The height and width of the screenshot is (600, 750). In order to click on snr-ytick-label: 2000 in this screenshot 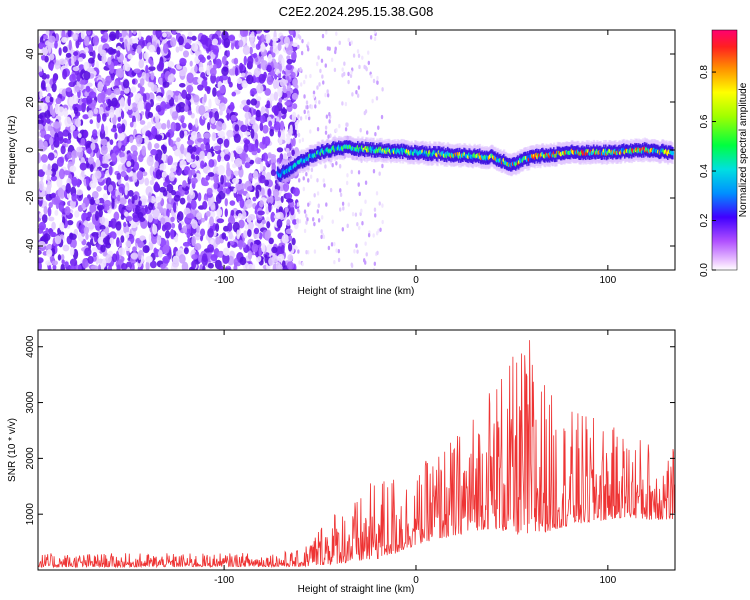, I will do `click(30, 458)`.